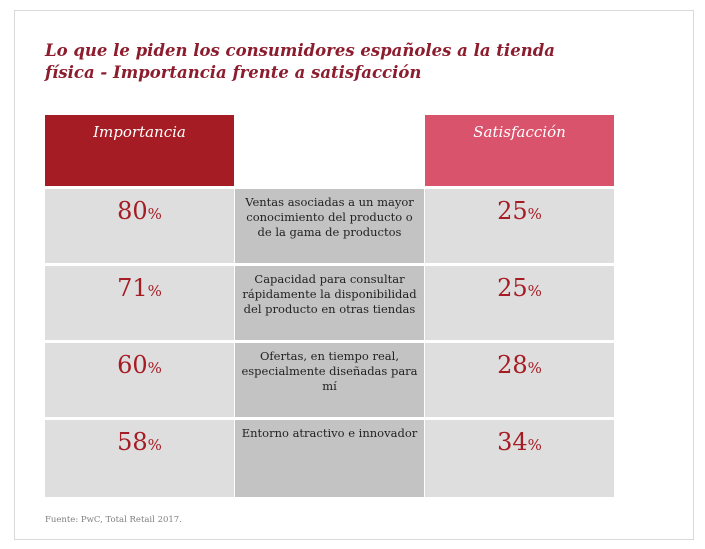  I want to click on satisfaction-cell-2: 25%, so click(519, 303).